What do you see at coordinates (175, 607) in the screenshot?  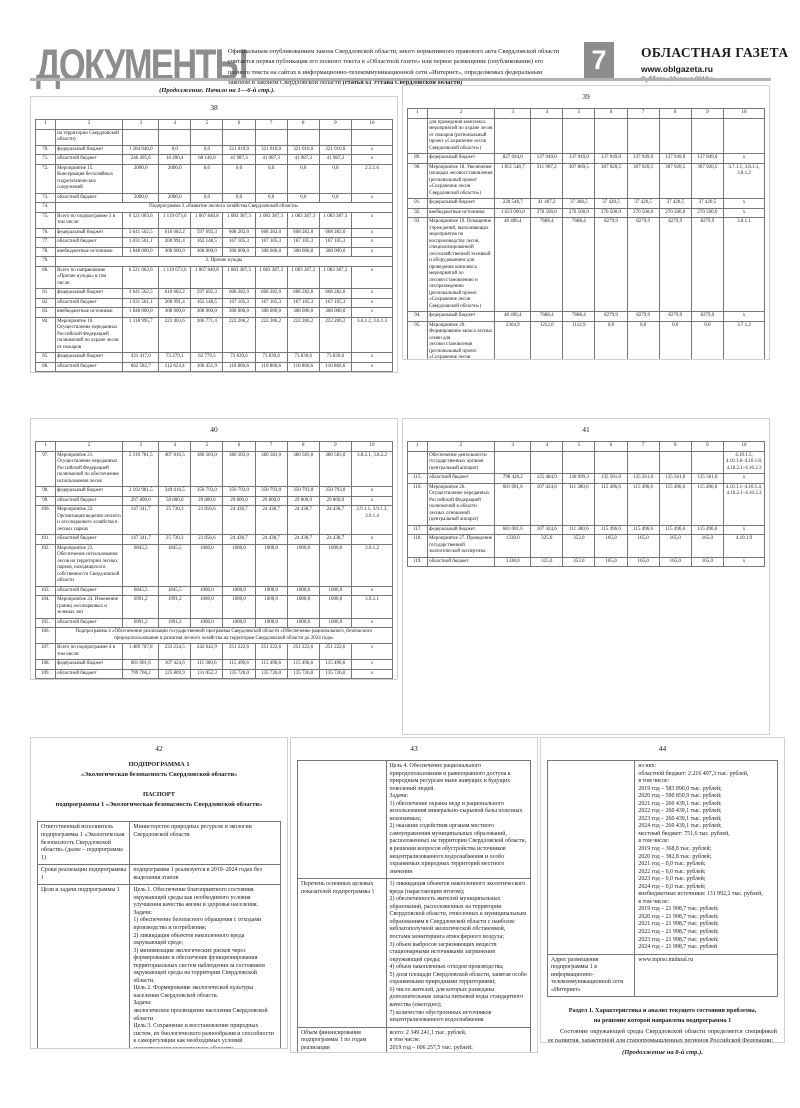 I see `table-cell: 1991,2` at bounding box center [175, 607].